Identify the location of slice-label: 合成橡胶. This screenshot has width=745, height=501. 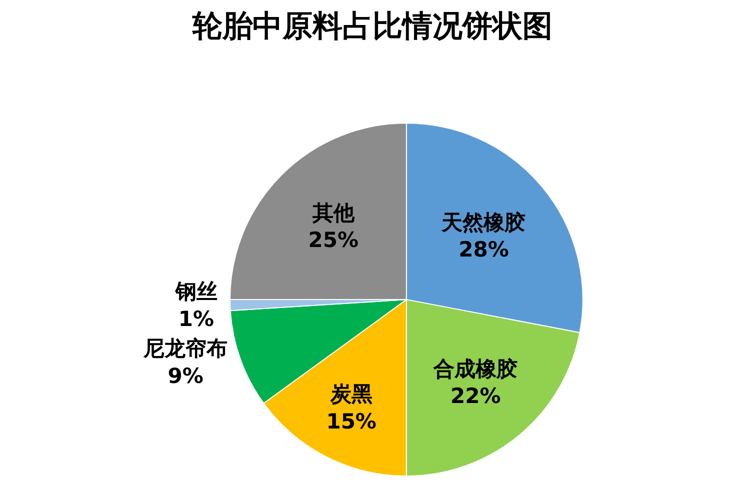
(475, 368).